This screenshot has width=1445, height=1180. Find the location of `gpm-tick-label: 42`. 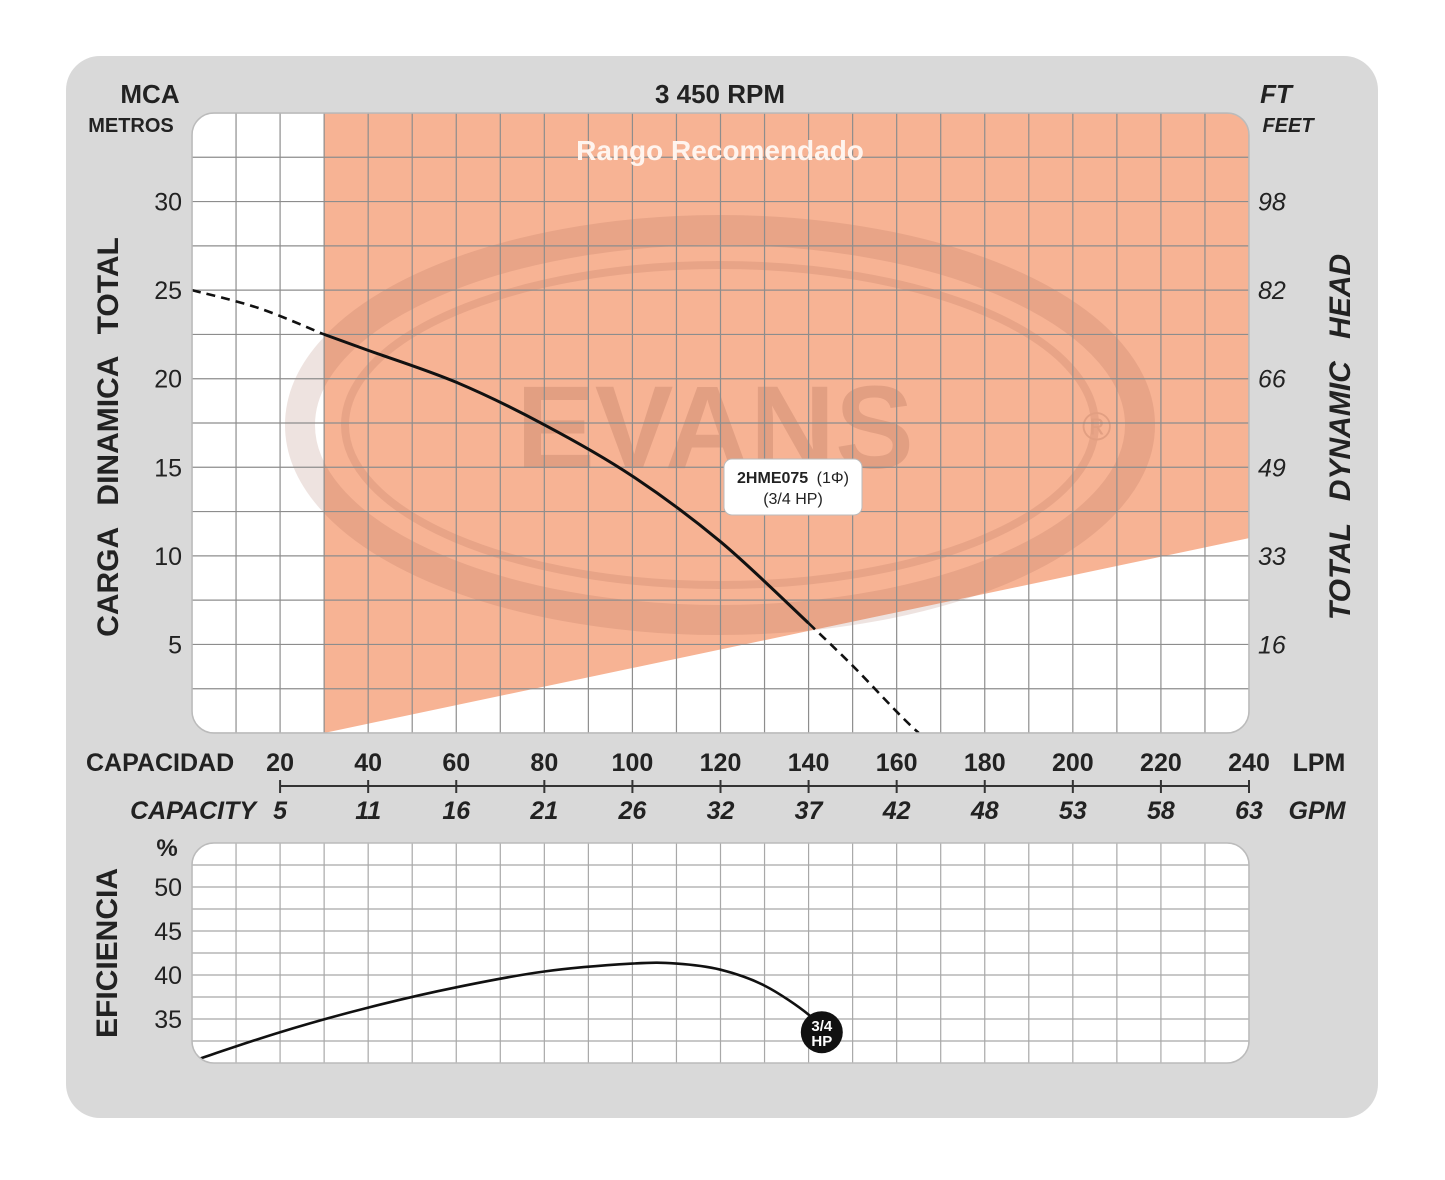

gpm-tick-label: 42 is located at coordinates (896, 811).